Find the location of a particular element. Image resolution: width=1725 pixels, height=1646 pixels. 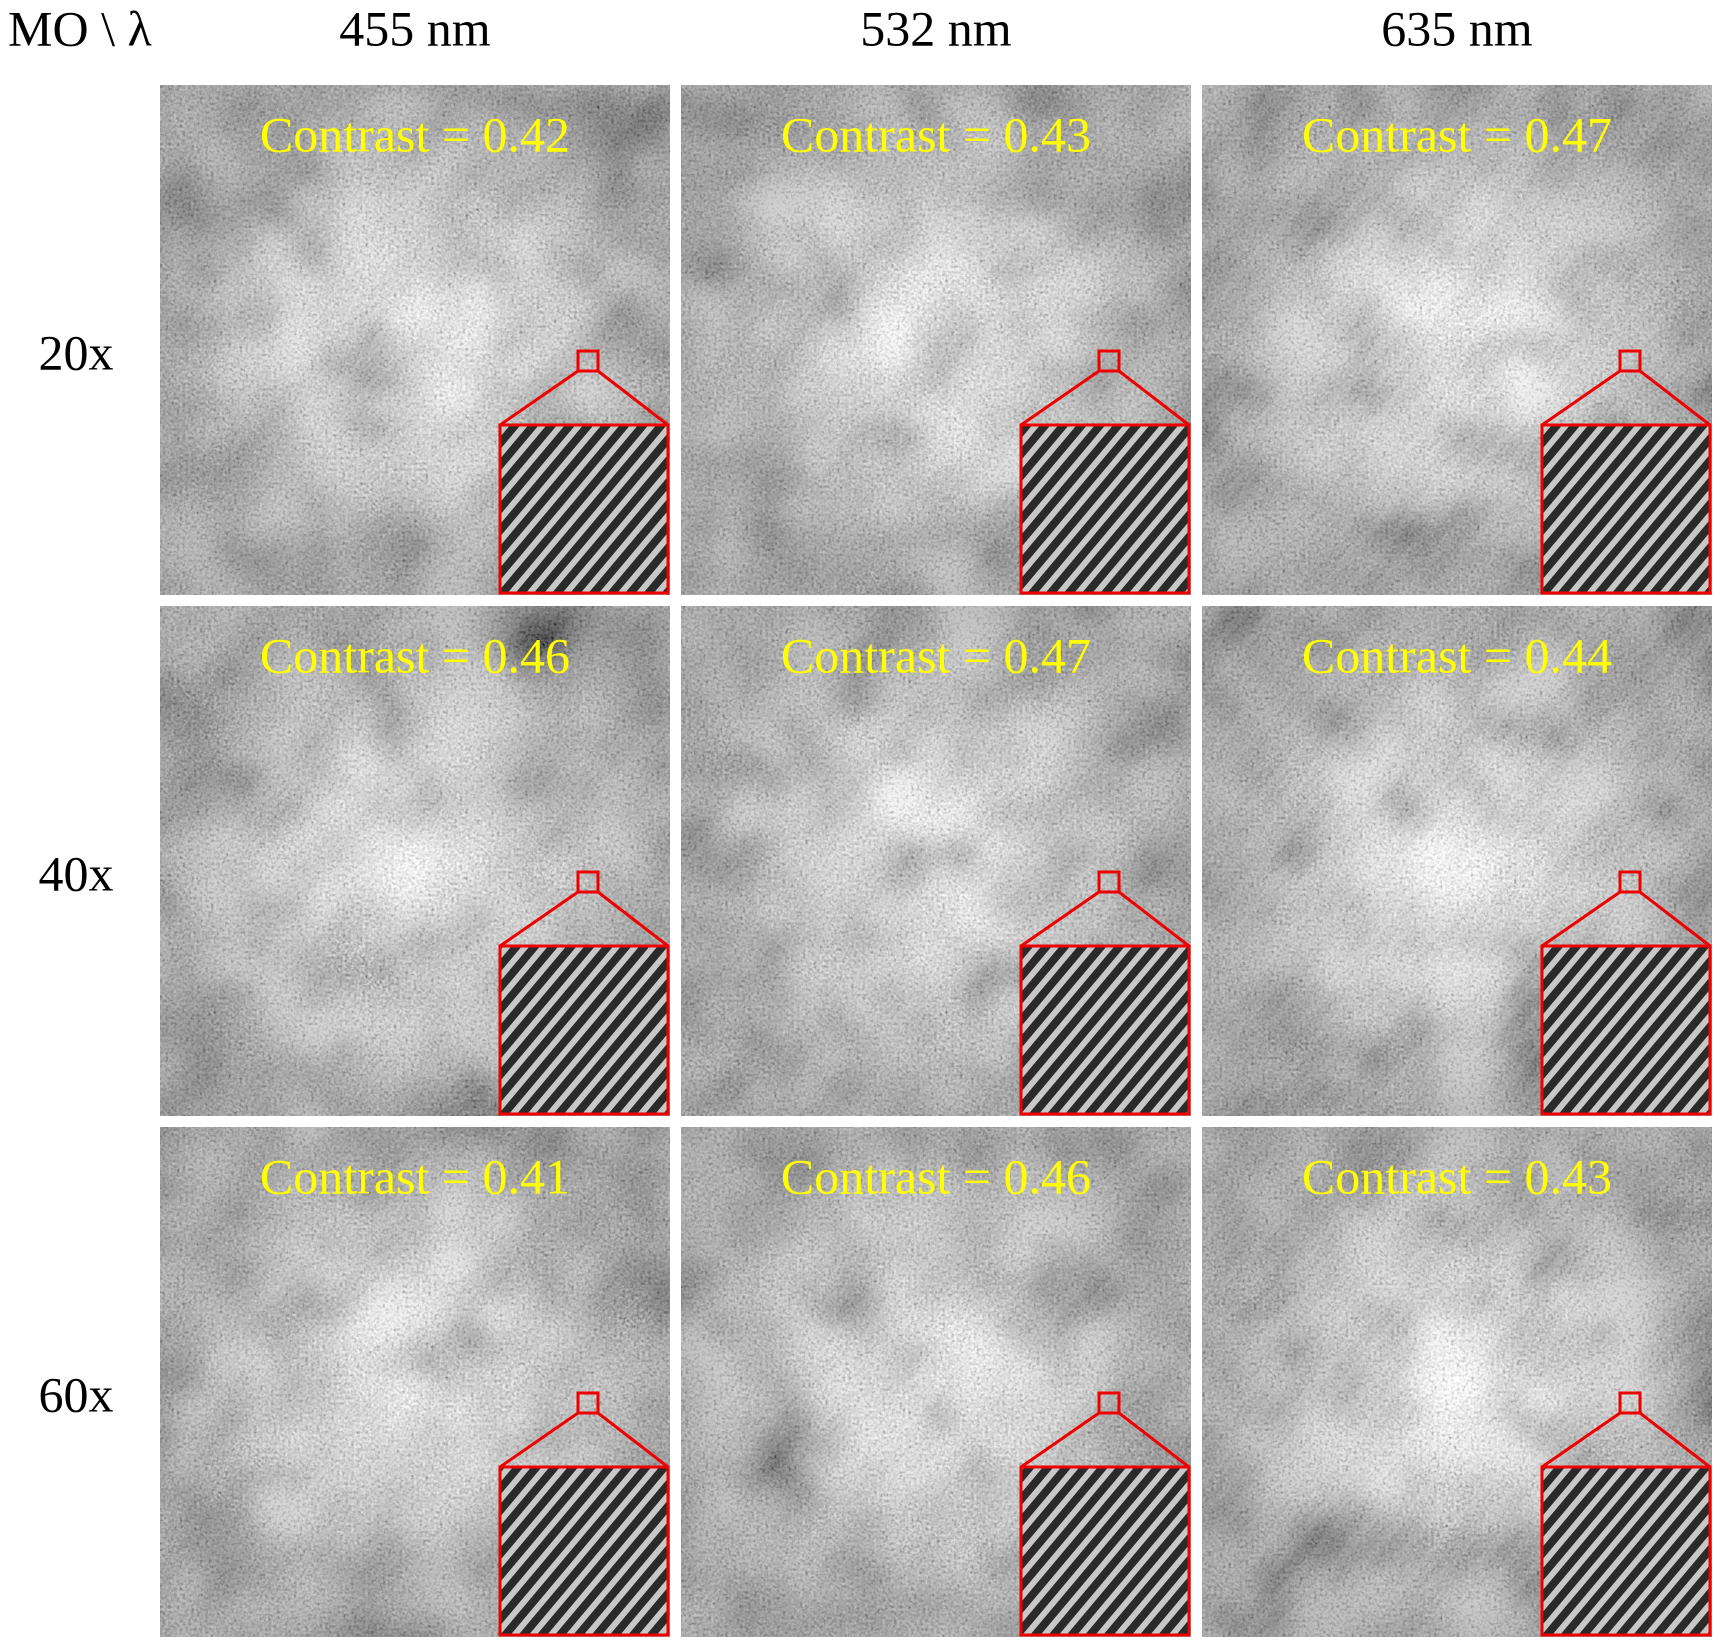

contrast-label: Contrast = 0.41 is located at coordinates (415, 1176).